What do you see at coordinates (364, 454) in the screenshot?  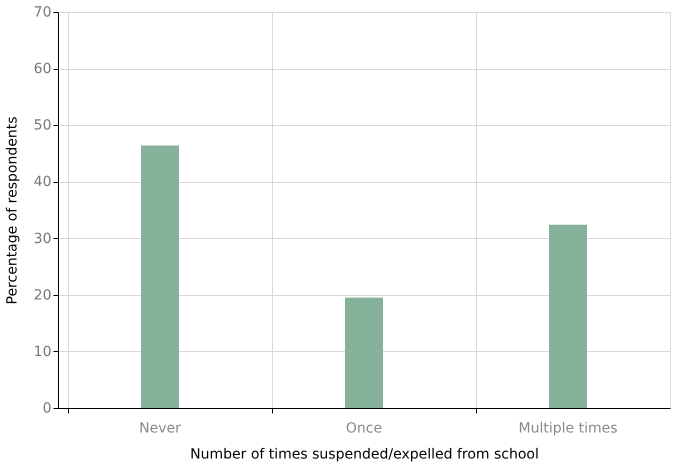 I see `x-axis-title: Number of times suspended/expelled from school` at bounding box center [364, 454].